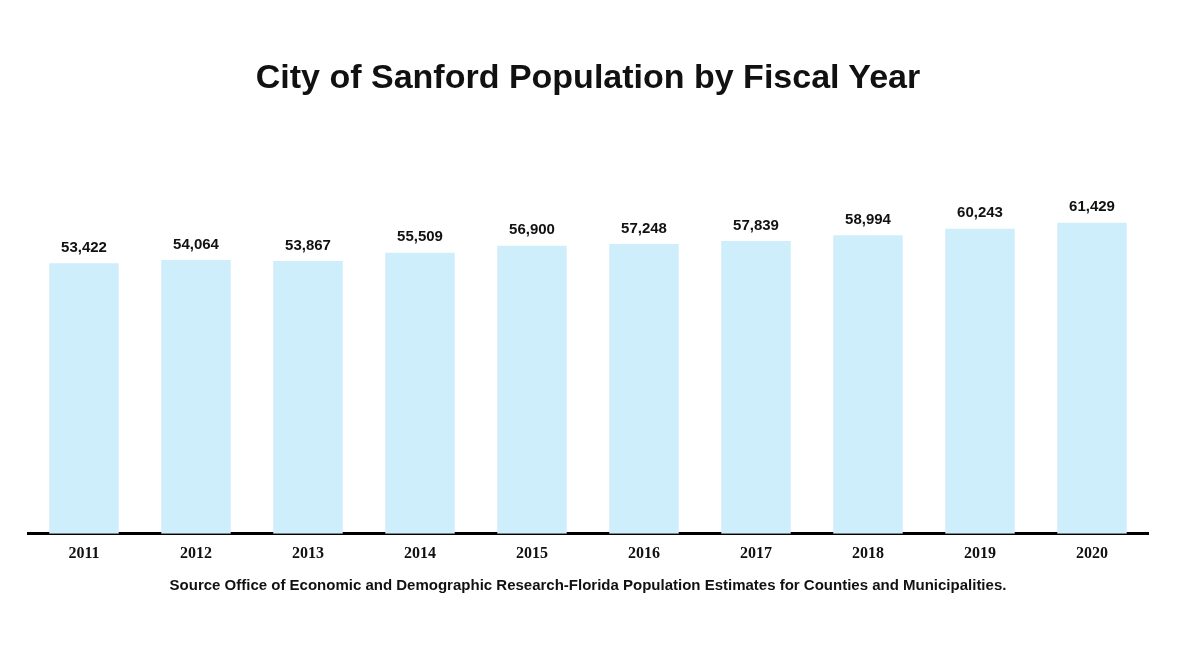 The height and width of the screenshot is (655, 1180). Describe the element at coordinates (756, 224) in the screenshot. I see `data-label: 57,839` at that location.